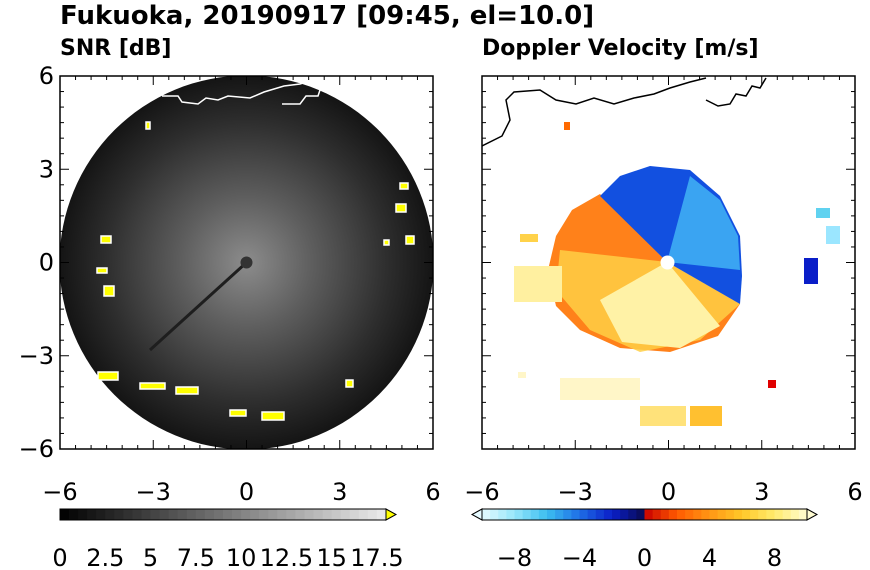 The image size is (870, 570). What do you see at coordinates (327, 16) in the screenshot?
I see `figure-title: Fukuoka, 20190917 [09:45, el=10.0]` at bounding box center [327, 16].